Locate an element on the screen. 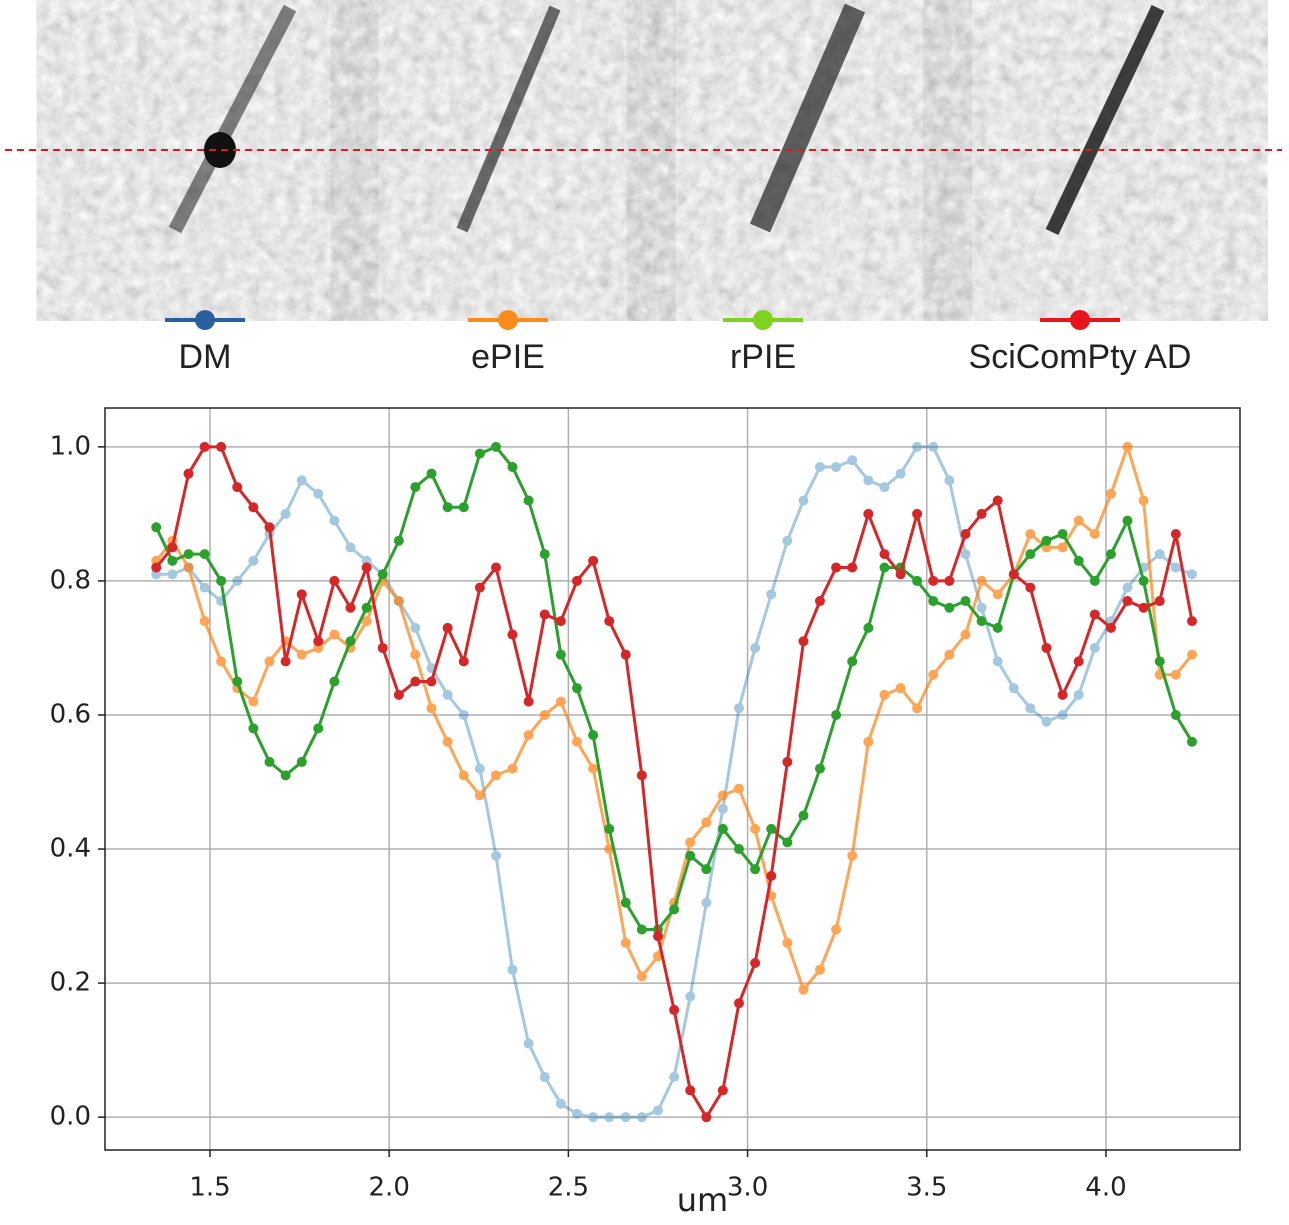  x-tick-label: 1.5 is located at coordinates (209, 1188).